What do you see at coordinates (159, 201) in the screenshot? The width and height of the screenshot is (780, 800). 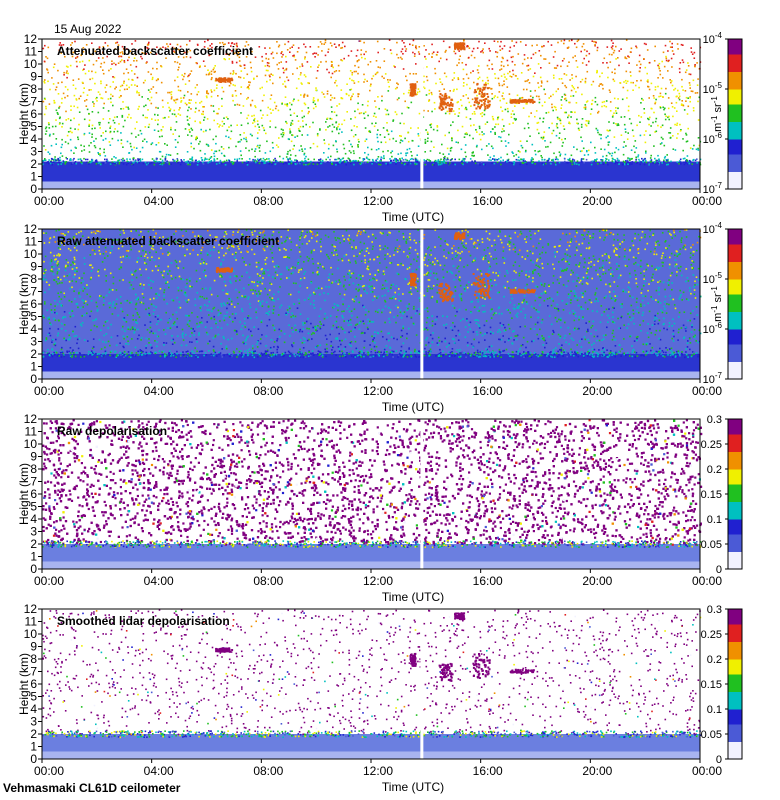 I see `x-tick-label: 04:00` at bounding box center [159, 201].